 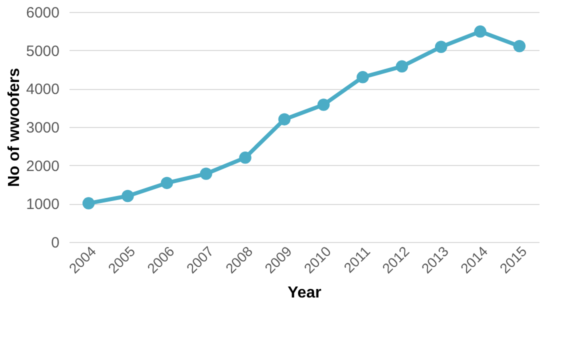 I want to click on y-tick-label: 2000, so click(x=43, y=166).